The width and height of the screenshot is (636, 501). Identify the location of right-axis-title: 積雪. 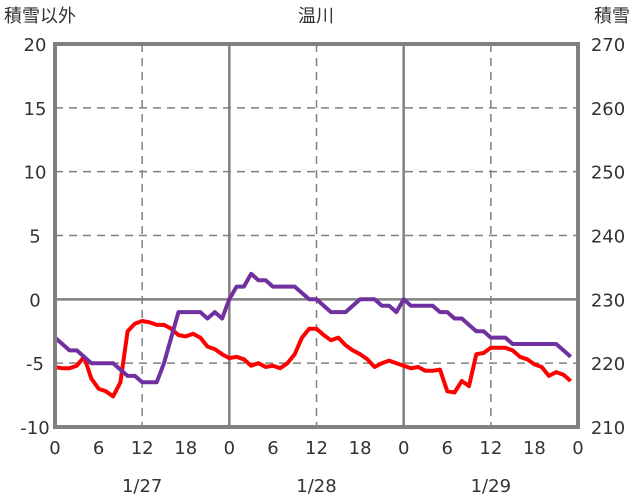
(612, 16).